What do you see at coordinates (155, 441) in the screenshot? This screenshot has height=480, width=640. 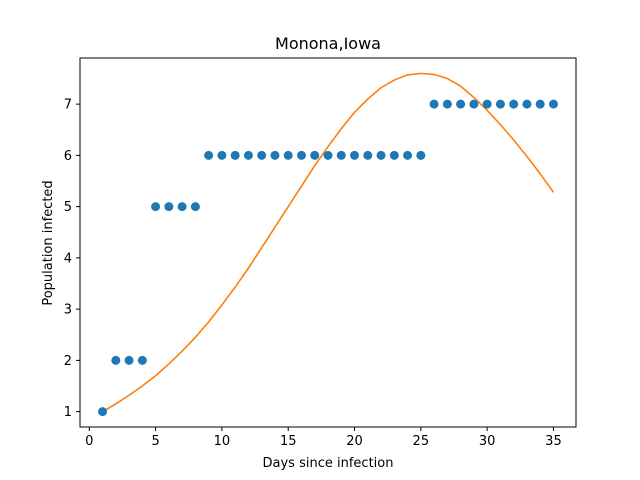 I see `x-tick-label: 5` at bounding box center [155, 441].